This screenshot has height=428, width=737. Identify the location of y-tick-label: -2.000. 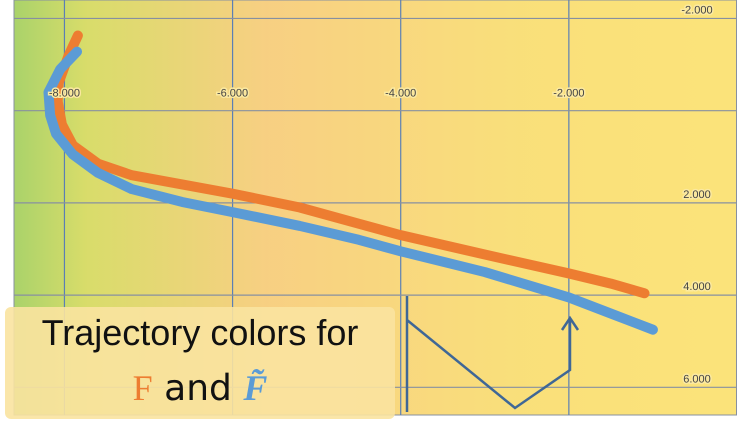
(697, 10).